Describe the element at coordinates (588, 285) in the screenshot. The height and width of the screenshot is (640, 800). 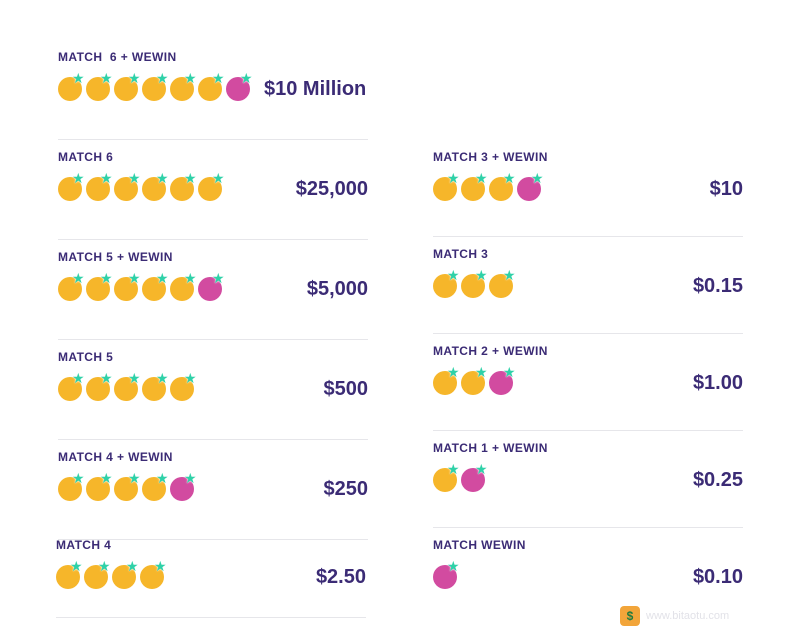
I see `prize-row: MATCH 3 ★ ★ ★ $0.15` at that location.